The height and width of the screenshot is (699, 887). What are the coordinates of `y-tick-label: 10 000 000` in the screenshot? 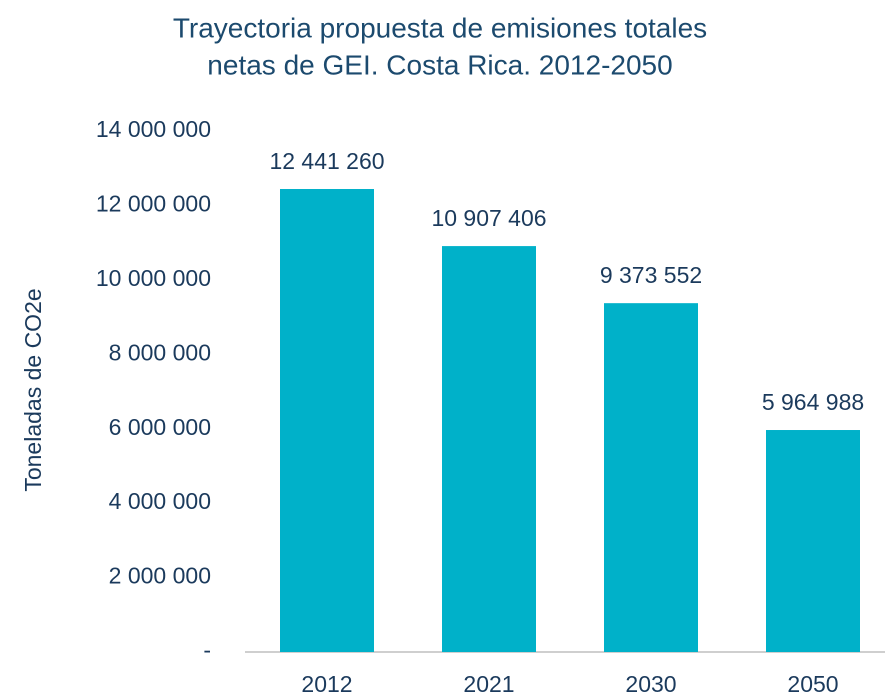 It's located at (153, 278).